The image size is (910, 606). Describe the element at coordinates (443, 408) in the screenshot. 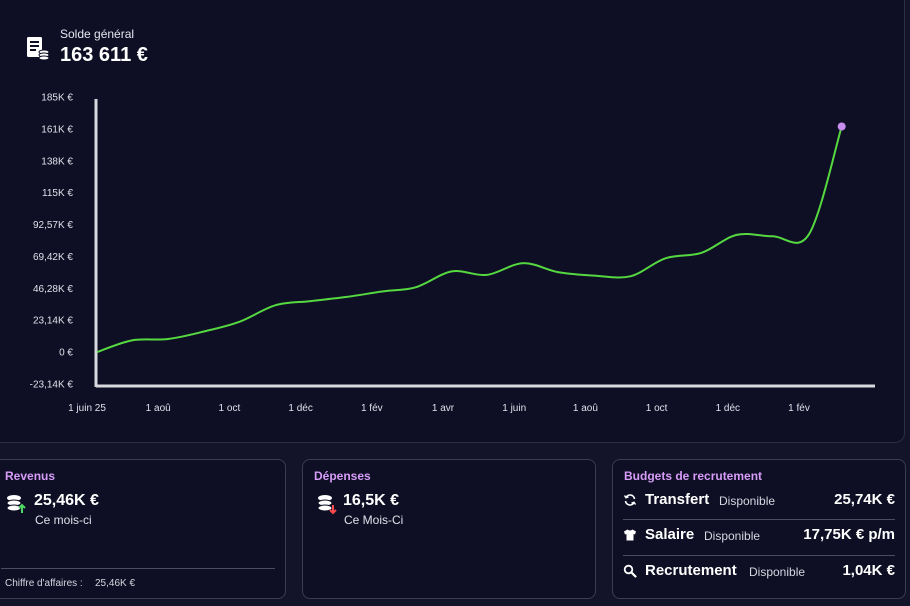

I see `x-tick-label: 1 avr` at that location.